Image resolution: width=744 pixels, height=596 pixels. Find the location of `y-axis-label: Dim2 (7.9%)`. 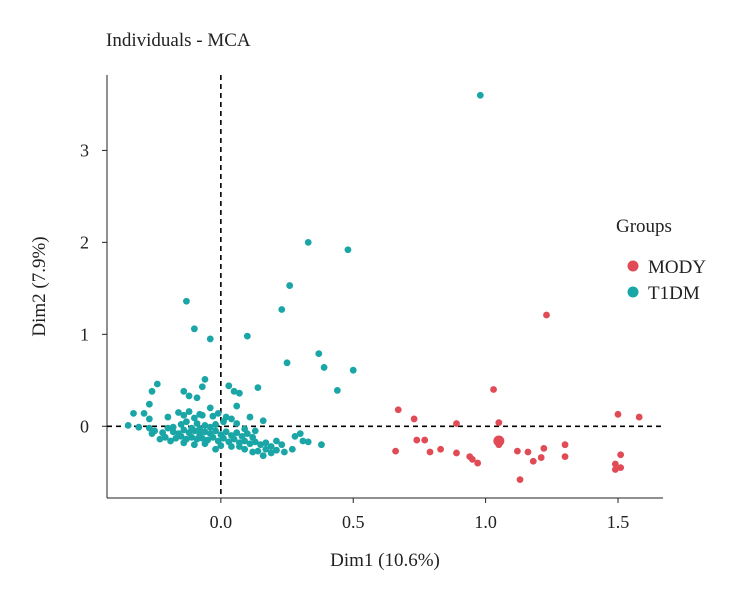

y-axis-label: Dim2 (7.9%) is located at coordinates (39, 286).